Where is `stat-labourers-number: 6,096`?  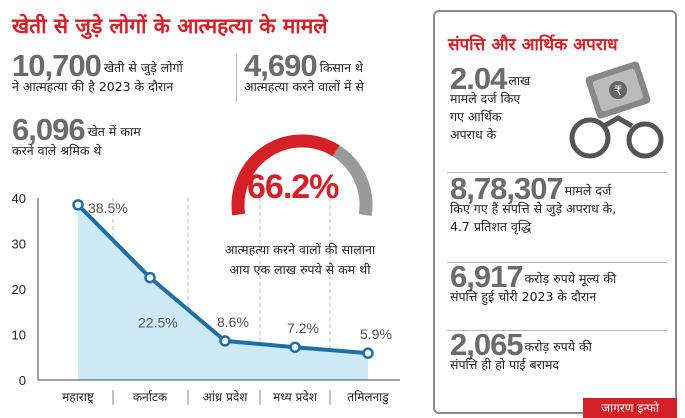 stat-labourers-number: 6,096 is located at coordinates (49, 129).